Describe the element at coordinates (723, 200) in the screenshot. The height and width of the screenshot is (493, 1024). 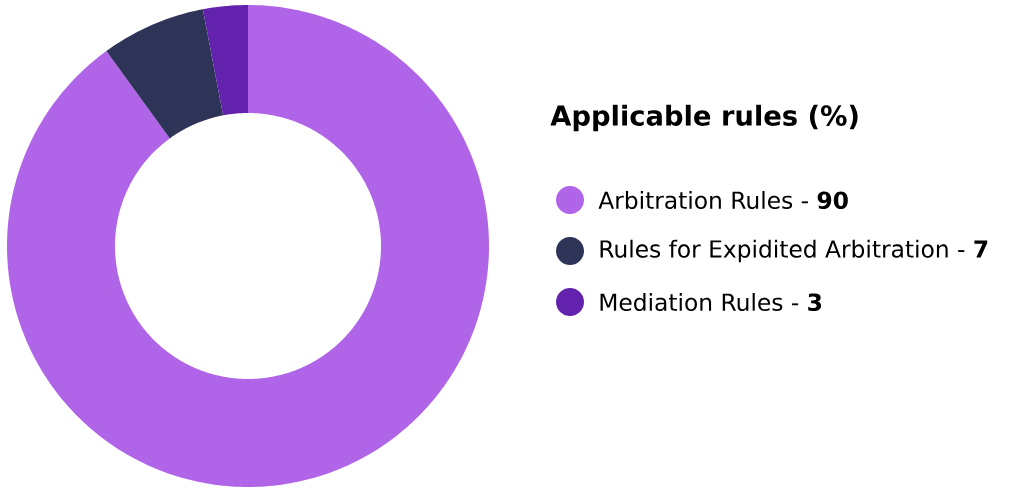
I see `legend-label: Arbitration Rules - 90` at that location.